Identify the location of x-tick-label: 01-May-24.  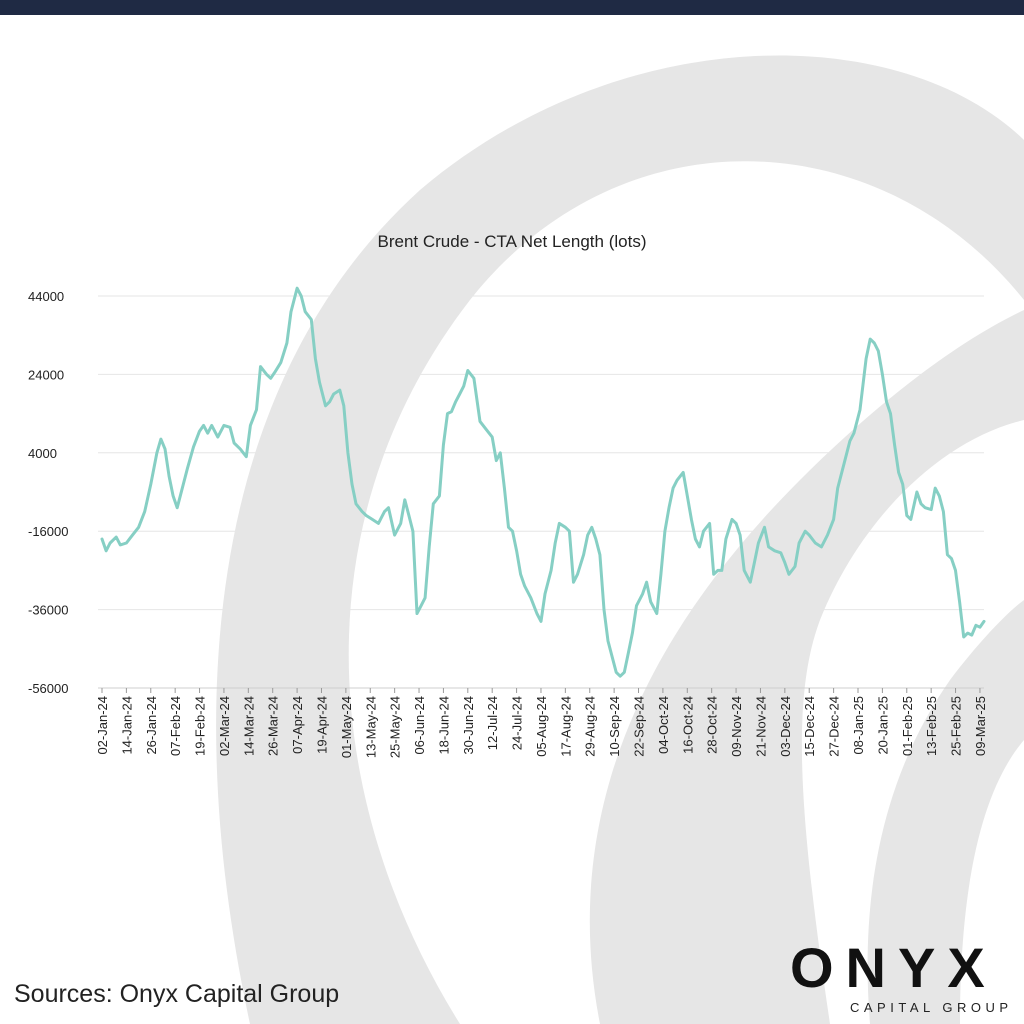
(346, 727).